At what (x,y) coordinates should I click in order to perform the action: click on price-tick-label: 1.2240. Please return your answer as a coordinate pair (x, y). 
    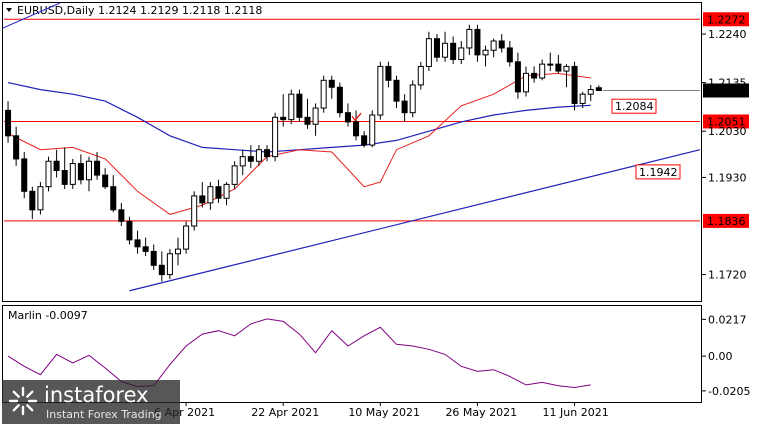
    Looking at the image, I should click on (727, 34).